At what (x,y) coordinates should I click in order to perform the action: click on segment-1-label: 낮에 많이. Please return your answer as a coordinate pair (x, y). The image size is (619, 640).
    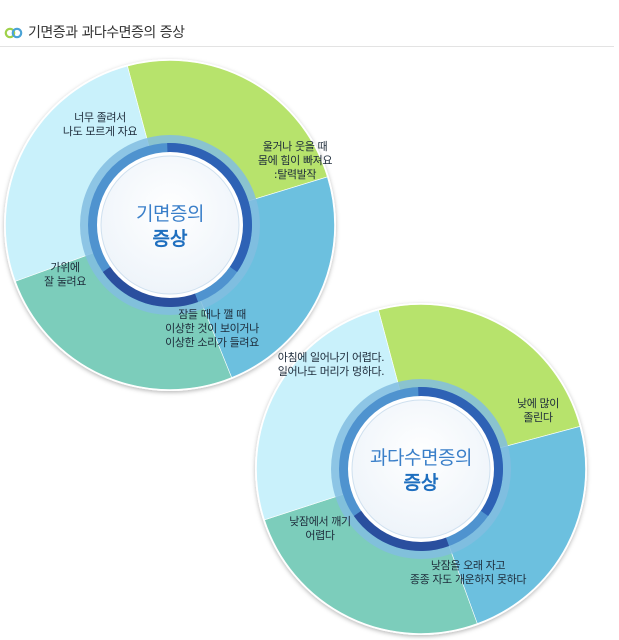
    Looking at the image, I should click on (538, 403).